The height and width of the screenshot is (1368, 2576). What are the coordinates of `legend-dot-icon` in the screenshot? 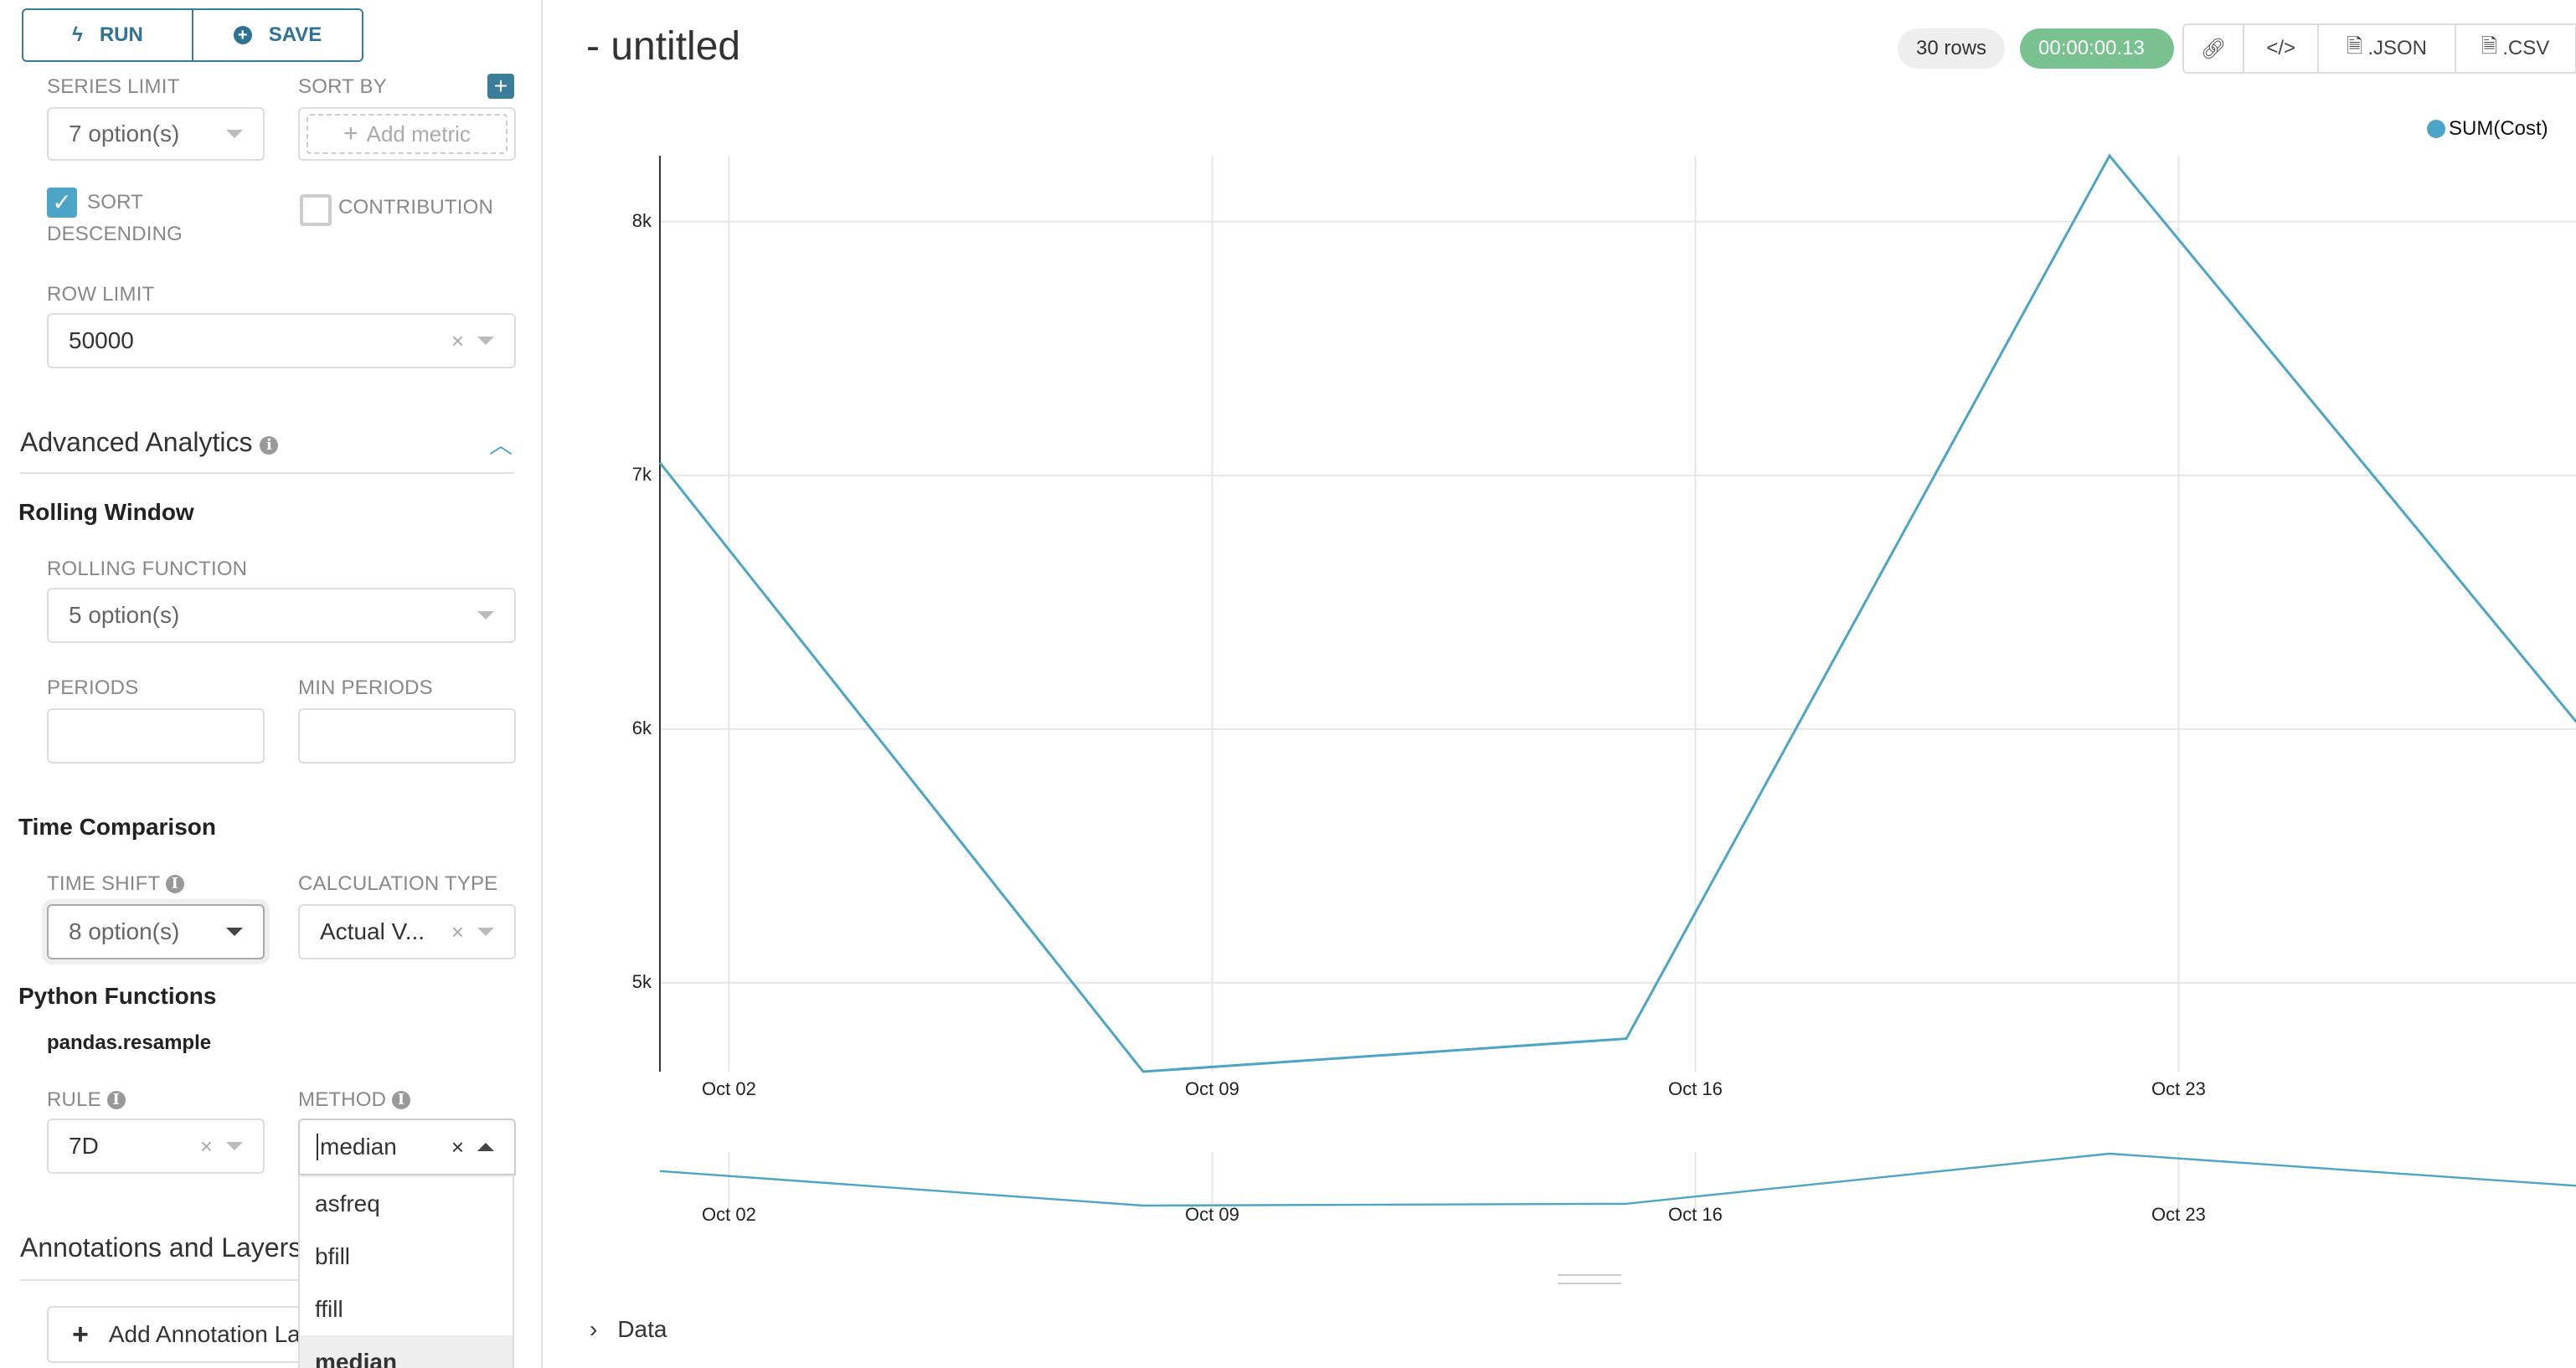 It's located at (2436, 129).